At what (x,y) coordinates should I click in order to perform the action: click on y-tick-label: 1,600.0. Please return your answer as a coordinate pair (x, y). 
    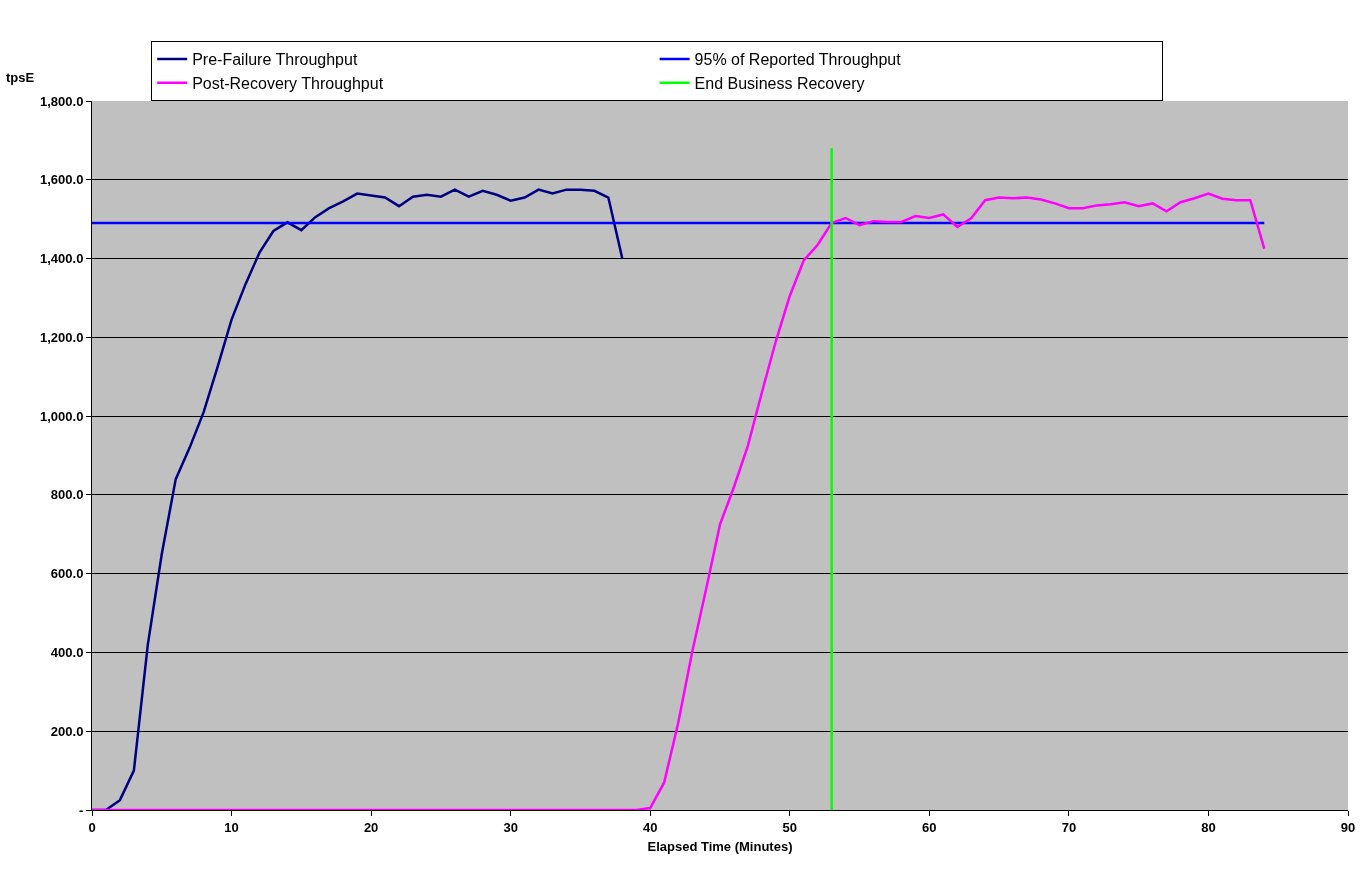
    Looking at the image, I should click on (62, 180).